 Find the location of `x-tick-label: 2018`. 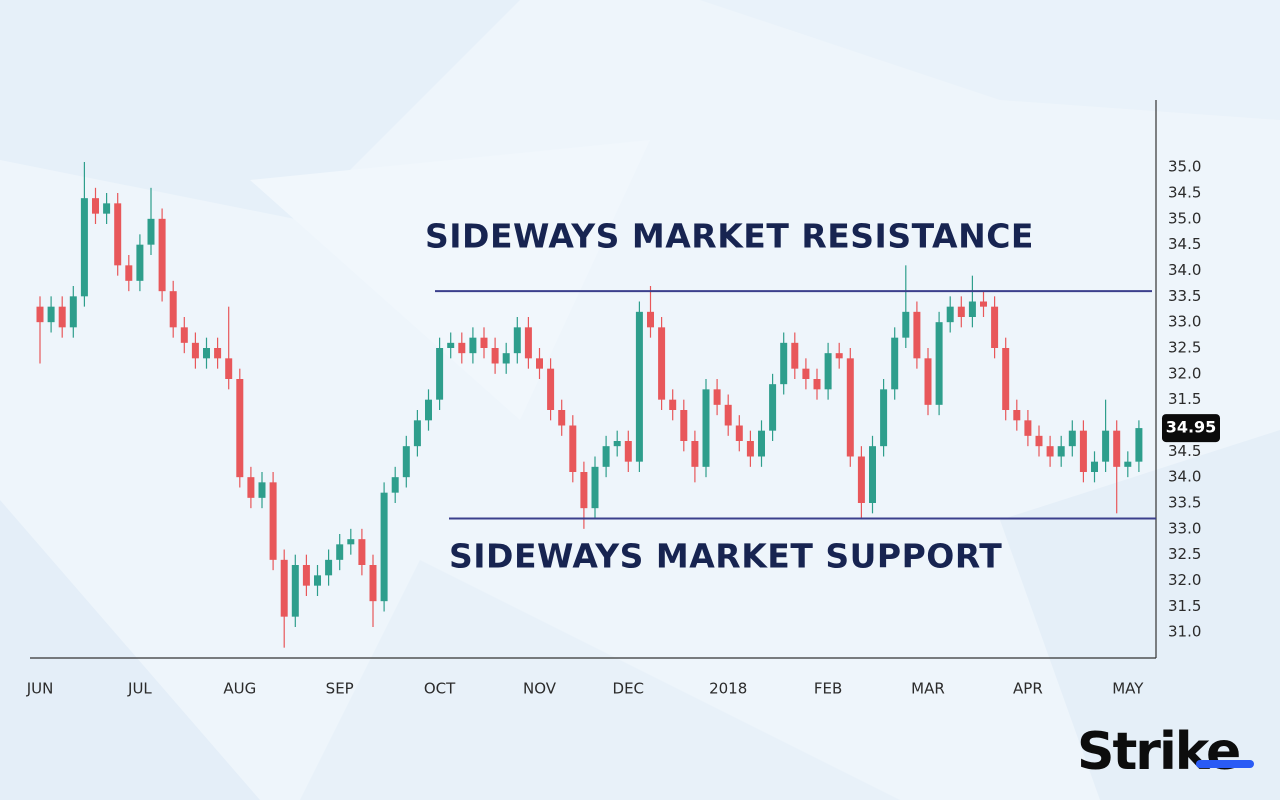

x-tick-label: 2018 is located at coordinates (728, 689).